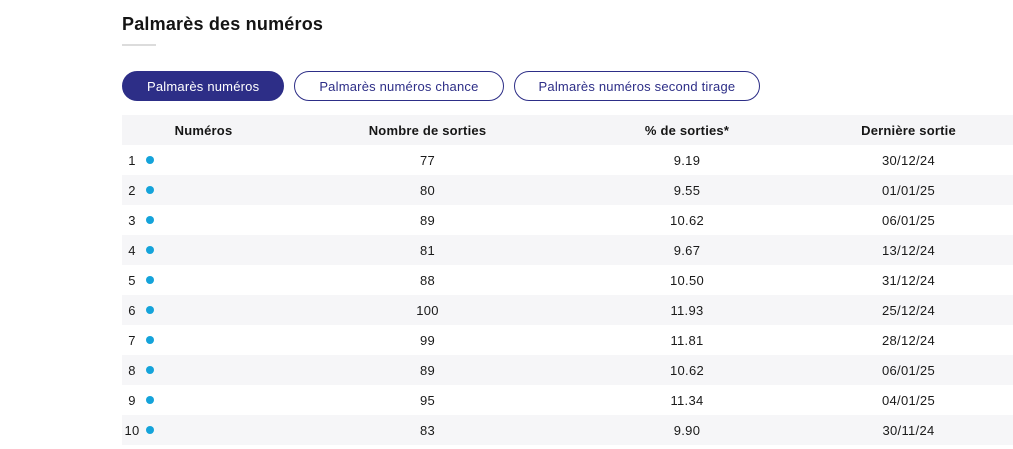 The width and height of the screenshot is (1013, 449). I want to click on numero-value: 3, so click(132, 220).